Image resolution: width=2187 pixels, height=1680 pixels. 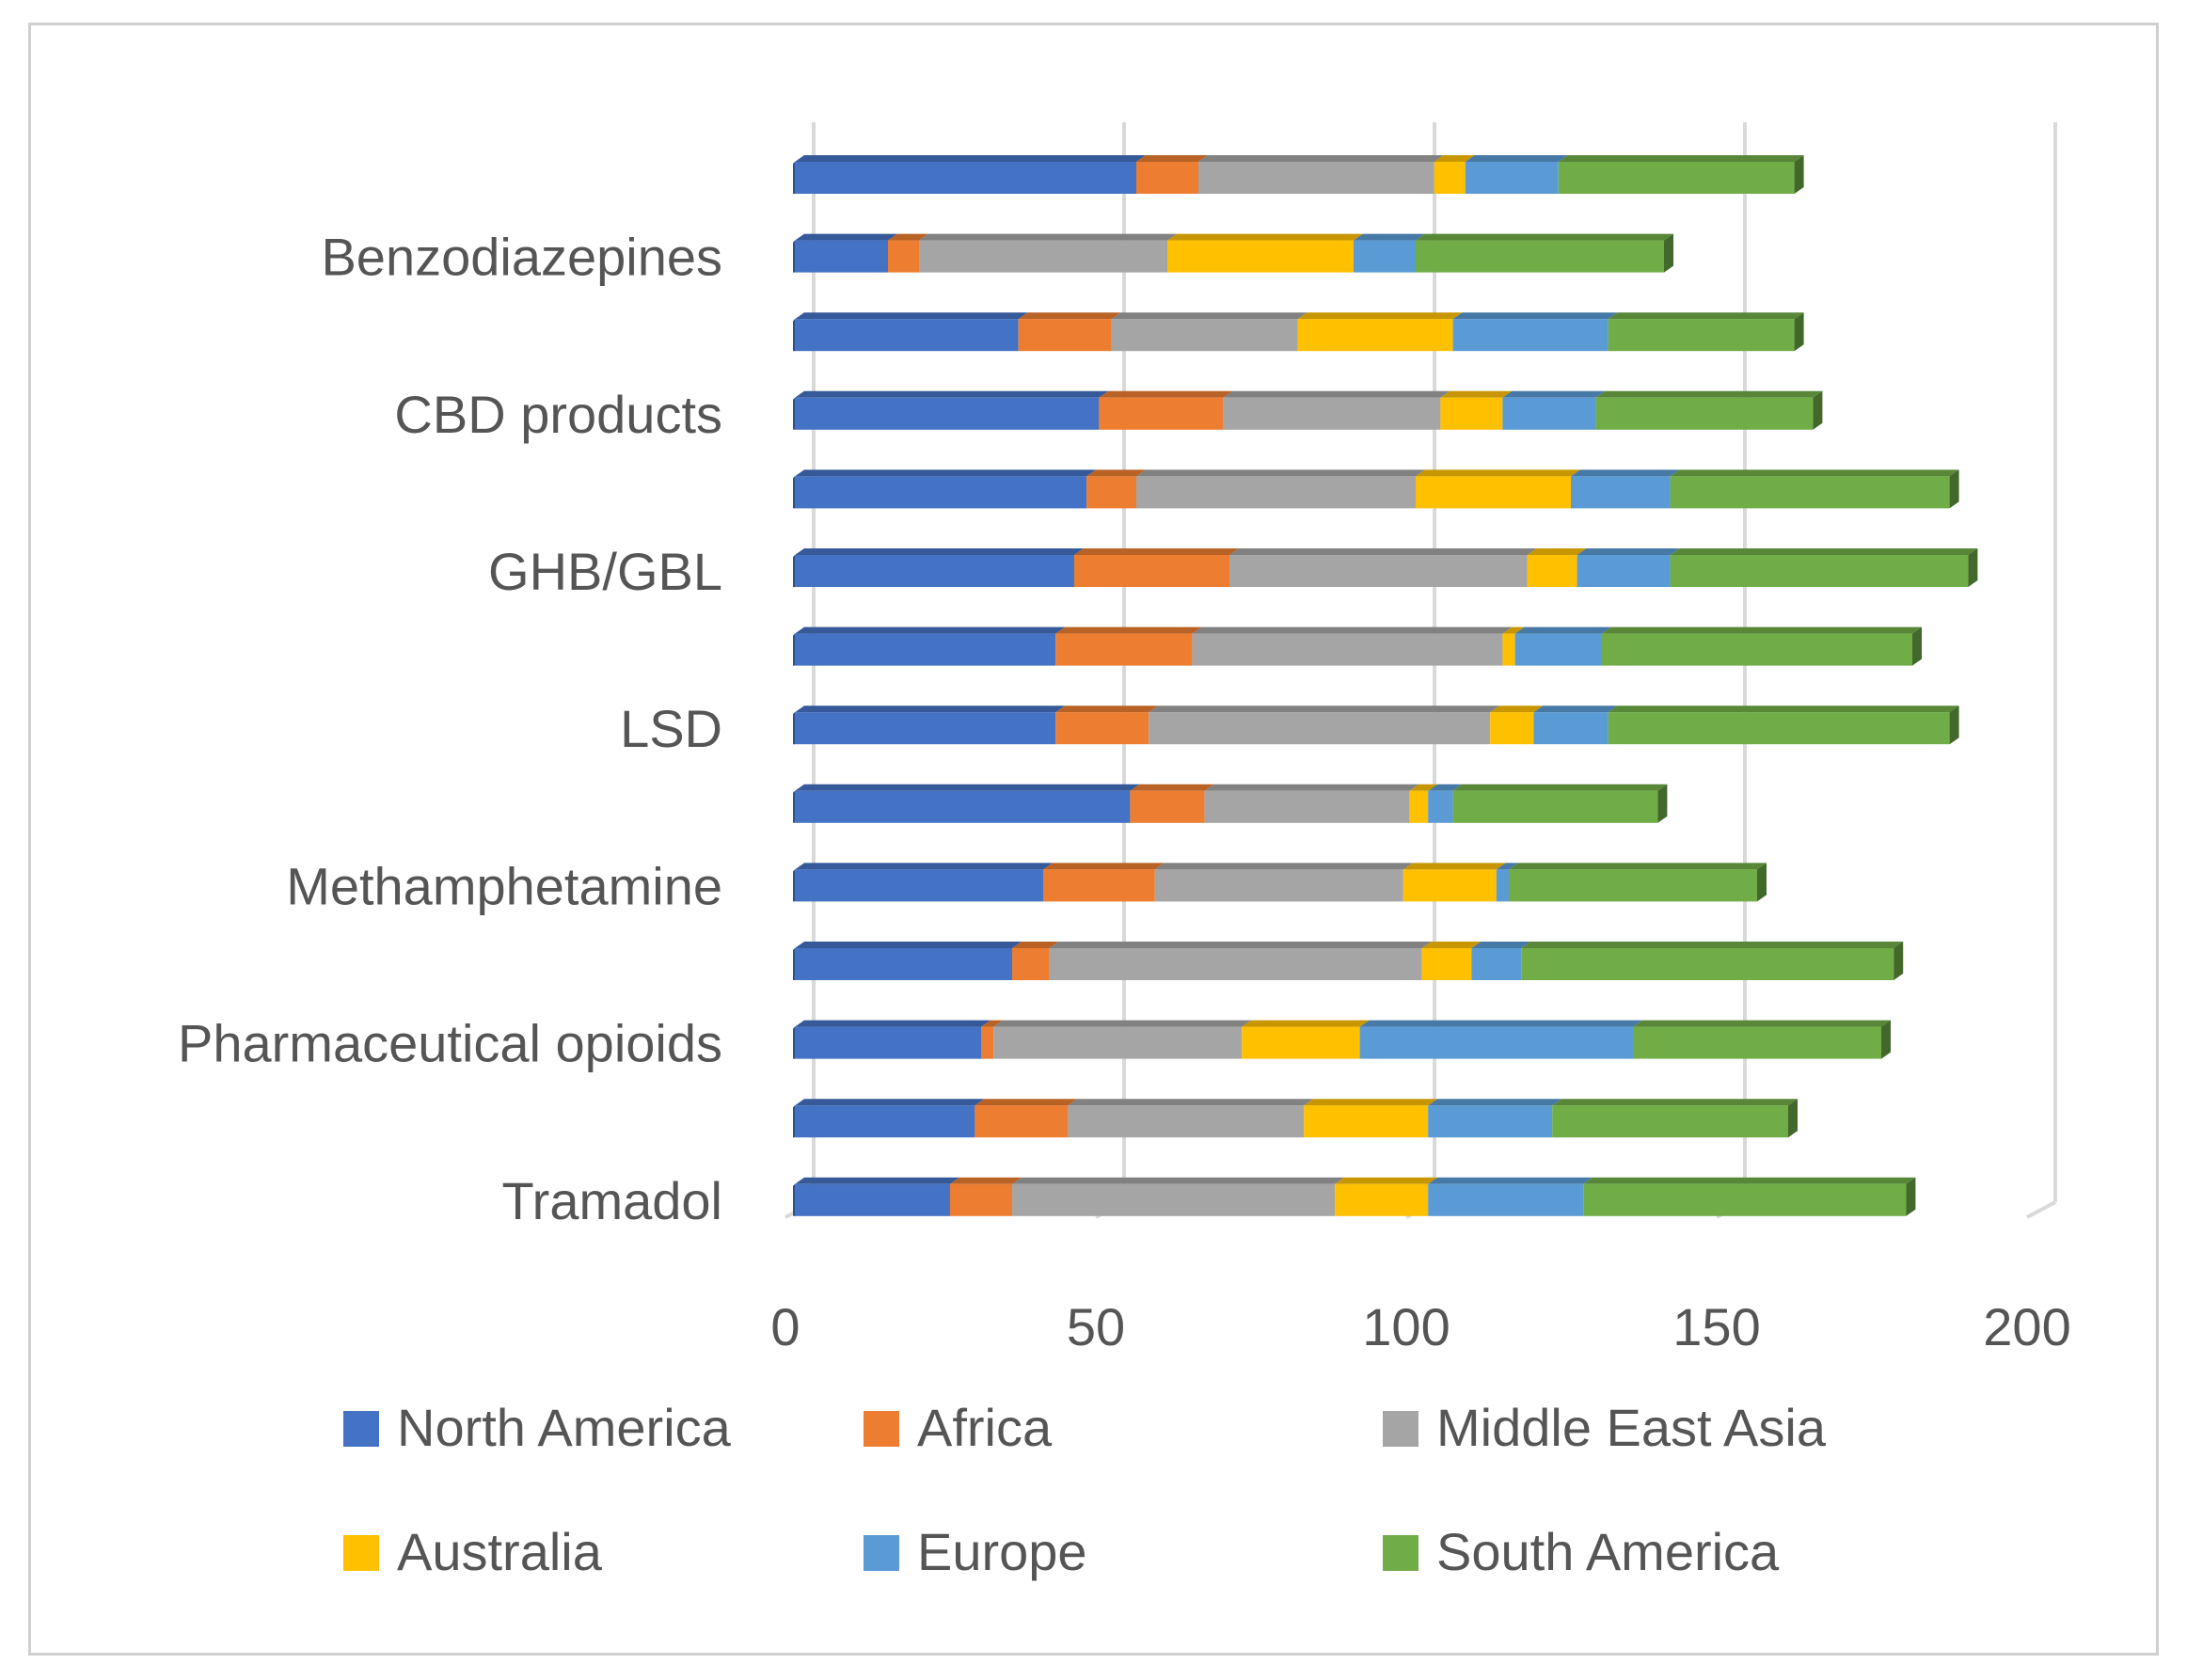 I want to click on category-label: Tramadol, so click(x=612, y=1200).